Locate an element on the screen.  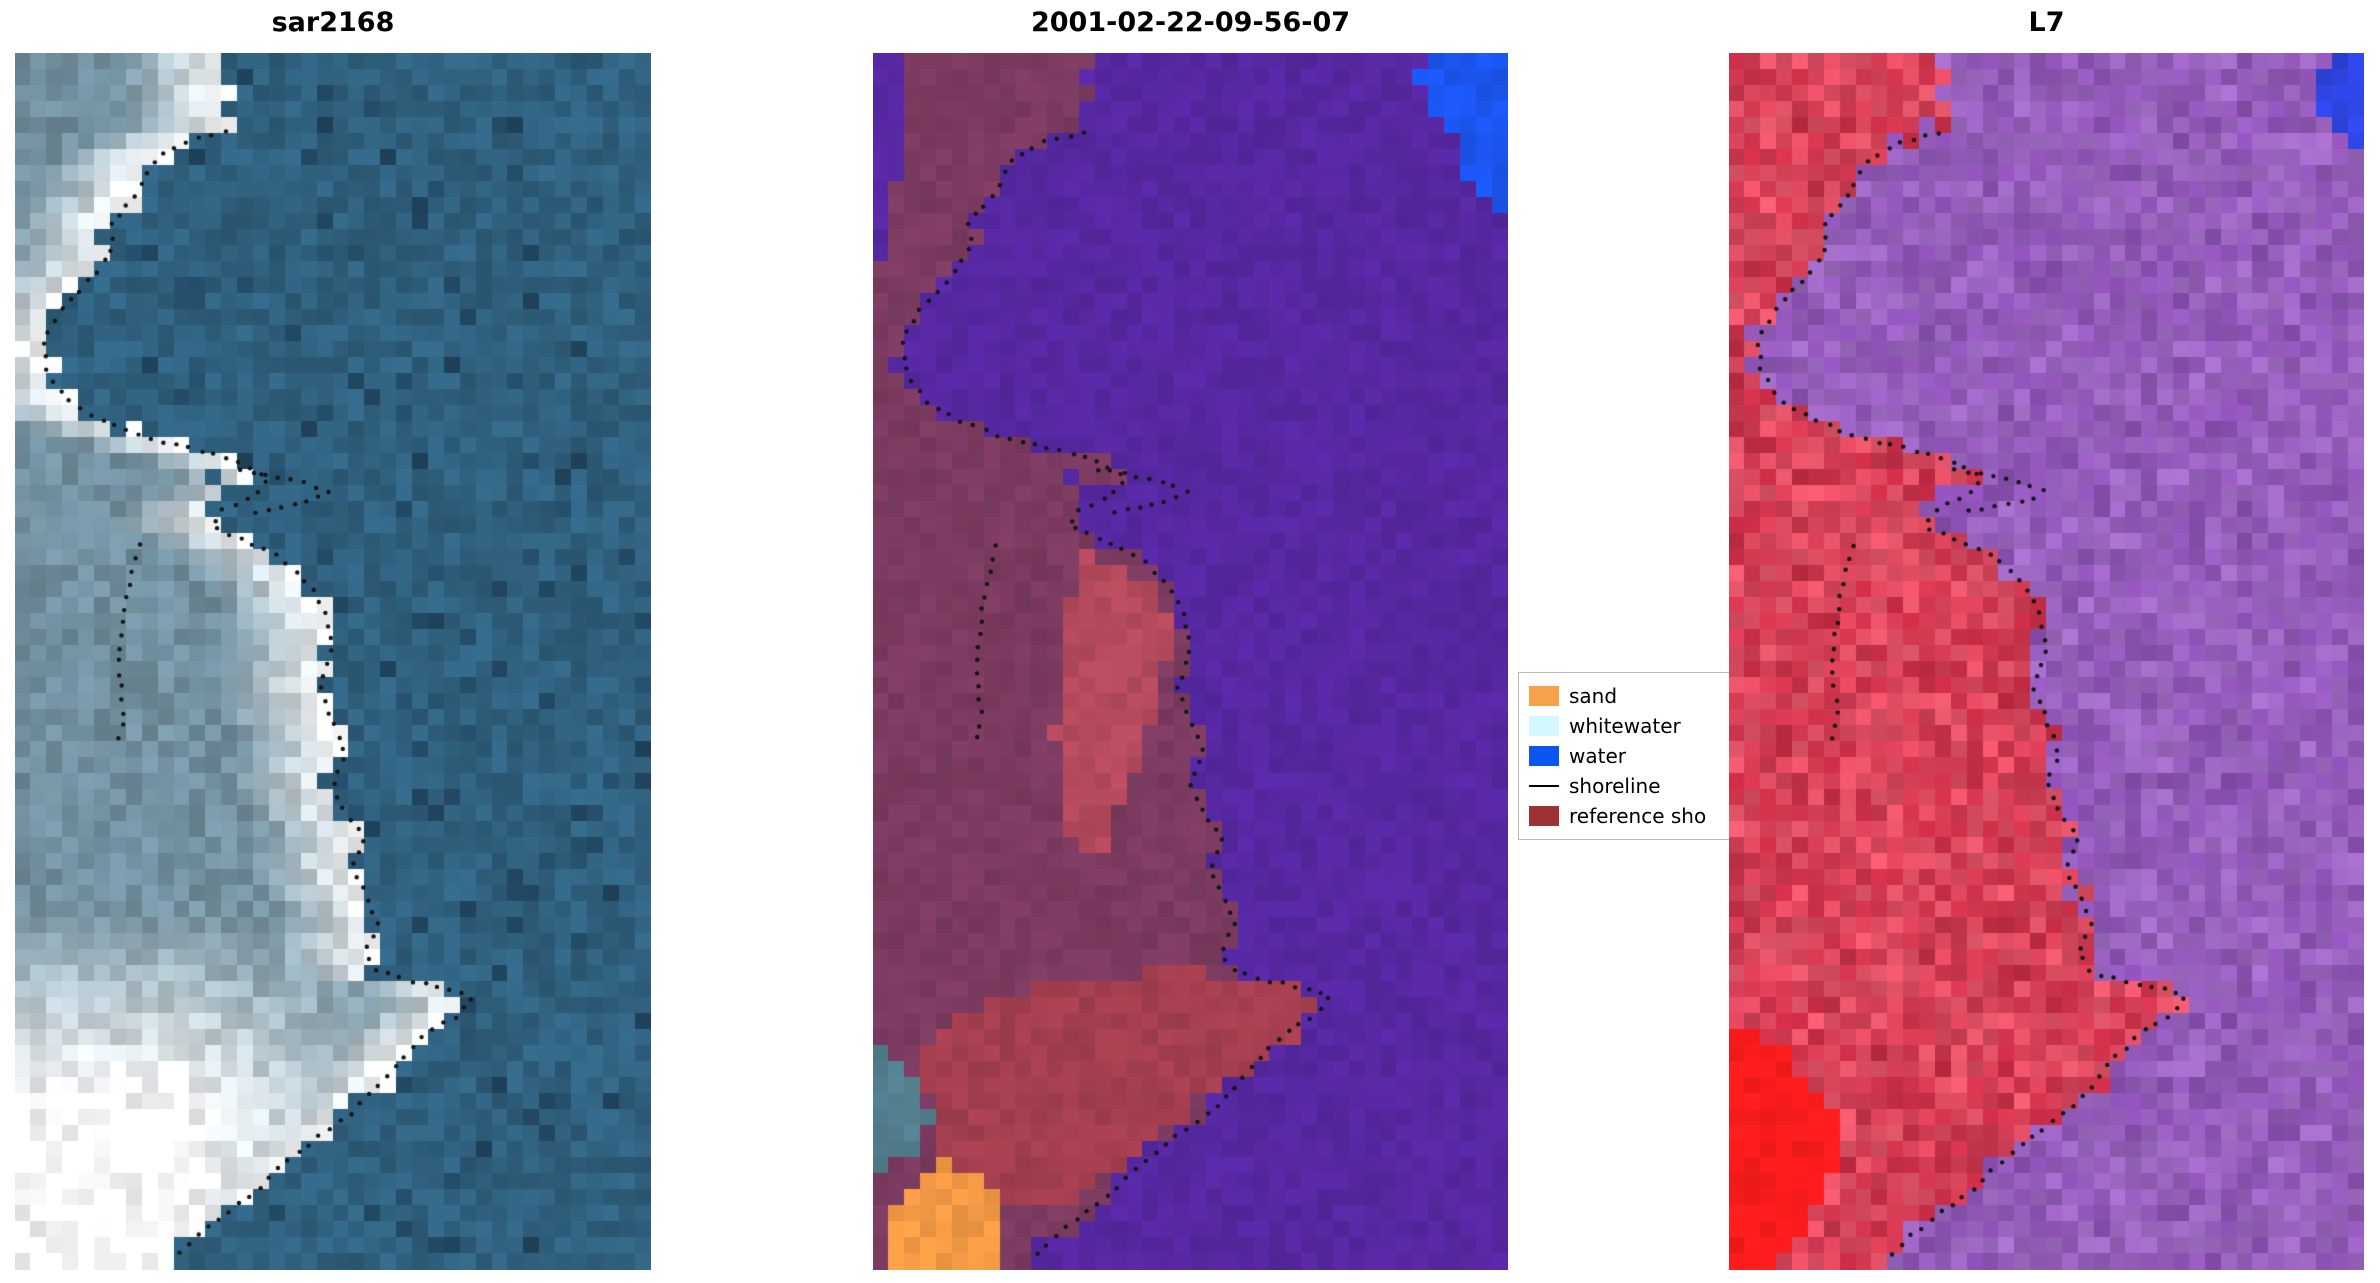
legend-item-whitewater: whitewater is located at coordinates (1641, 726).